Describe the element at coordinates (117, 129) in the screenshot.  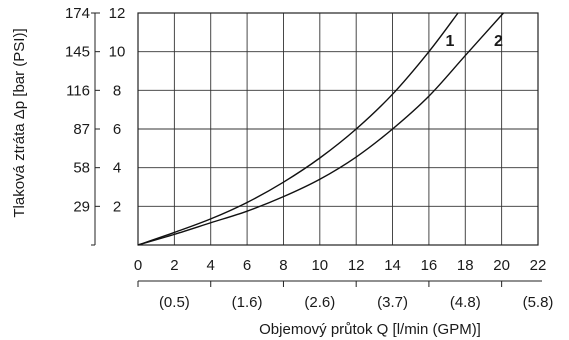
I see `bar-tick-label: 6` at that location.